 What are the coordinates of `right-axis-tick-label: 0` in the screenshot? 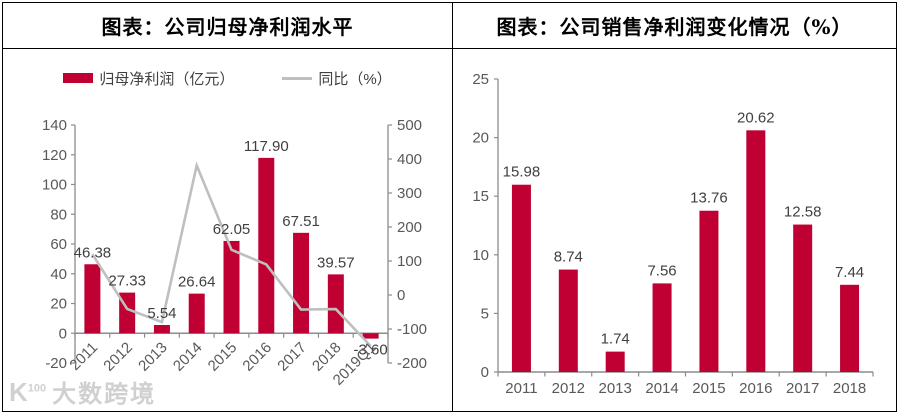 It's located at (401, 295).